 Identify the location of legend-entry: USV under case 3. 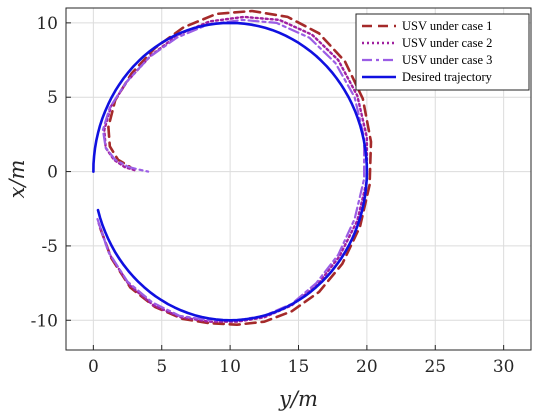
(447, 60).